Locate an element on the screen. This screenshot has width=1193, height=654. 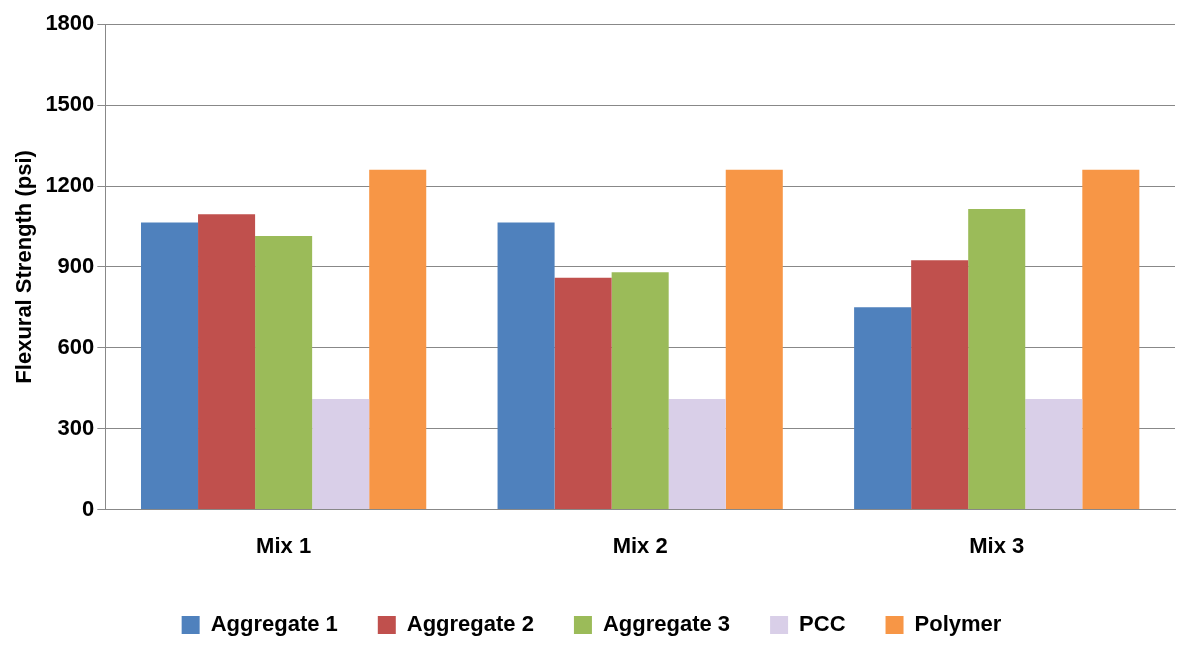
legend-label: Polymer is located at coordinates (958, 624).